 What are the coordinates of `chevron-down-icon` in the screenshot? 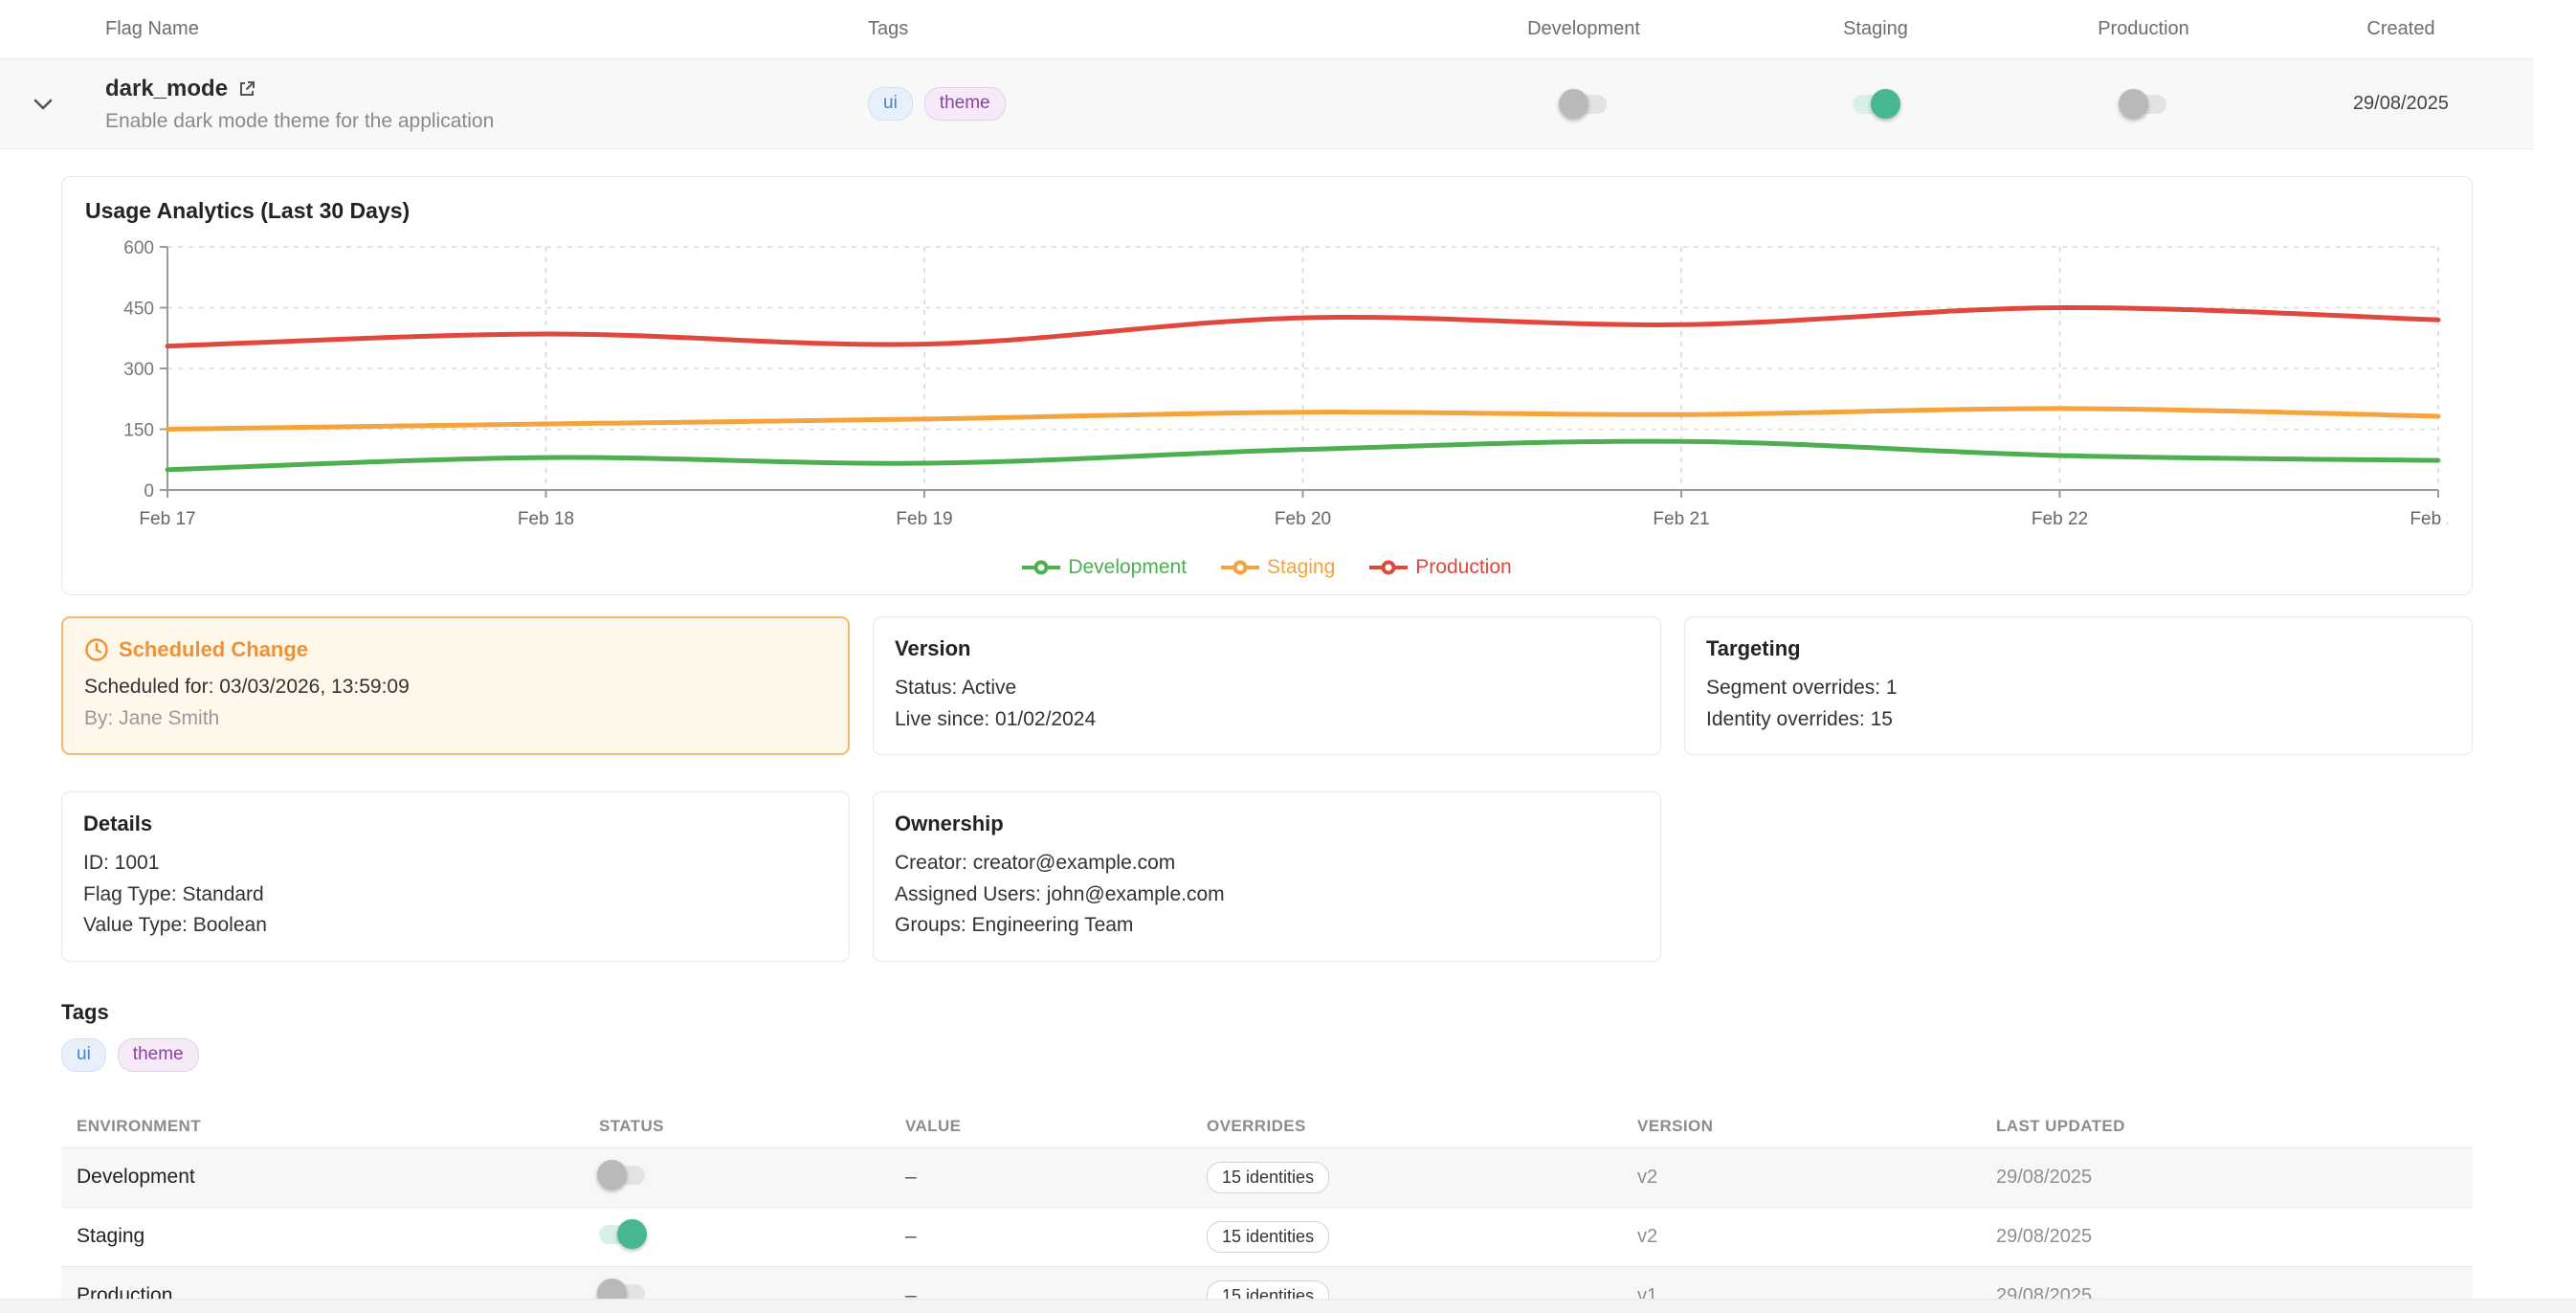 It's located at (43, 104).